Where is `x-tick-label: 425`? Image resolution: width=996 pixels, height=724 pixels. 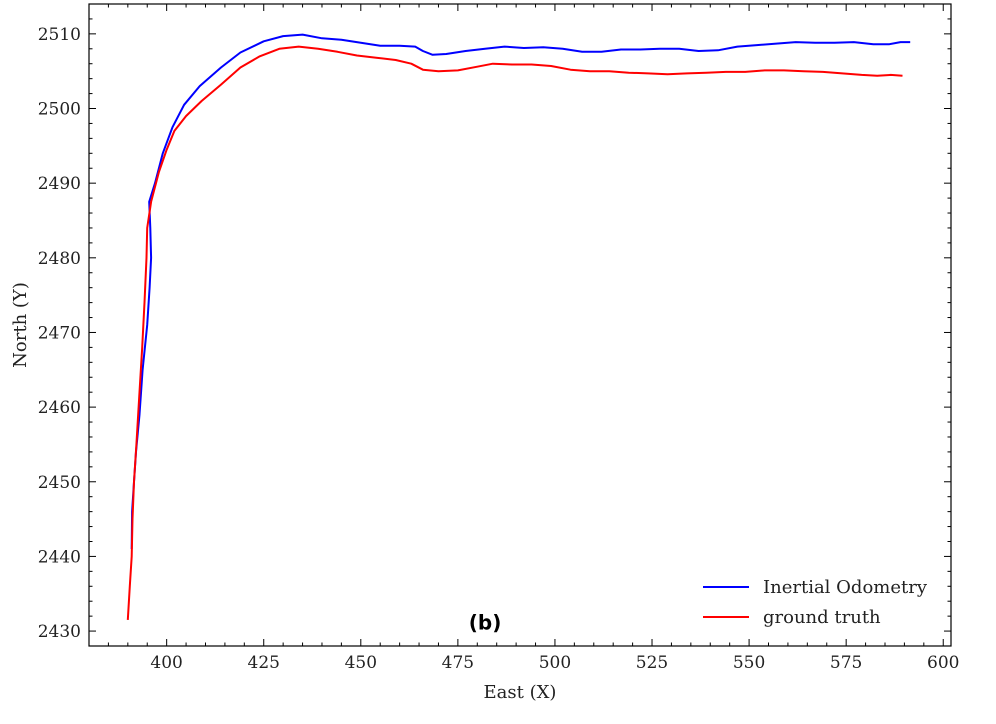 x-tick-label: 425 is located at coordinates (264, 663).